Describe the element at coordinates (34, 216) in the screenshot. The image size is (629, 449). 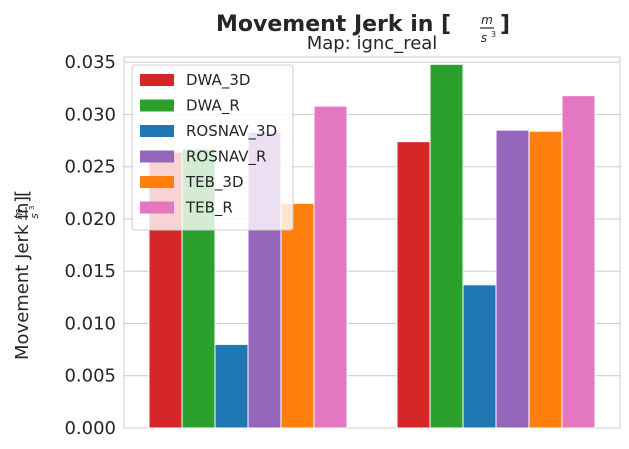
I see `y-axis-label-denominator: s` at that location.